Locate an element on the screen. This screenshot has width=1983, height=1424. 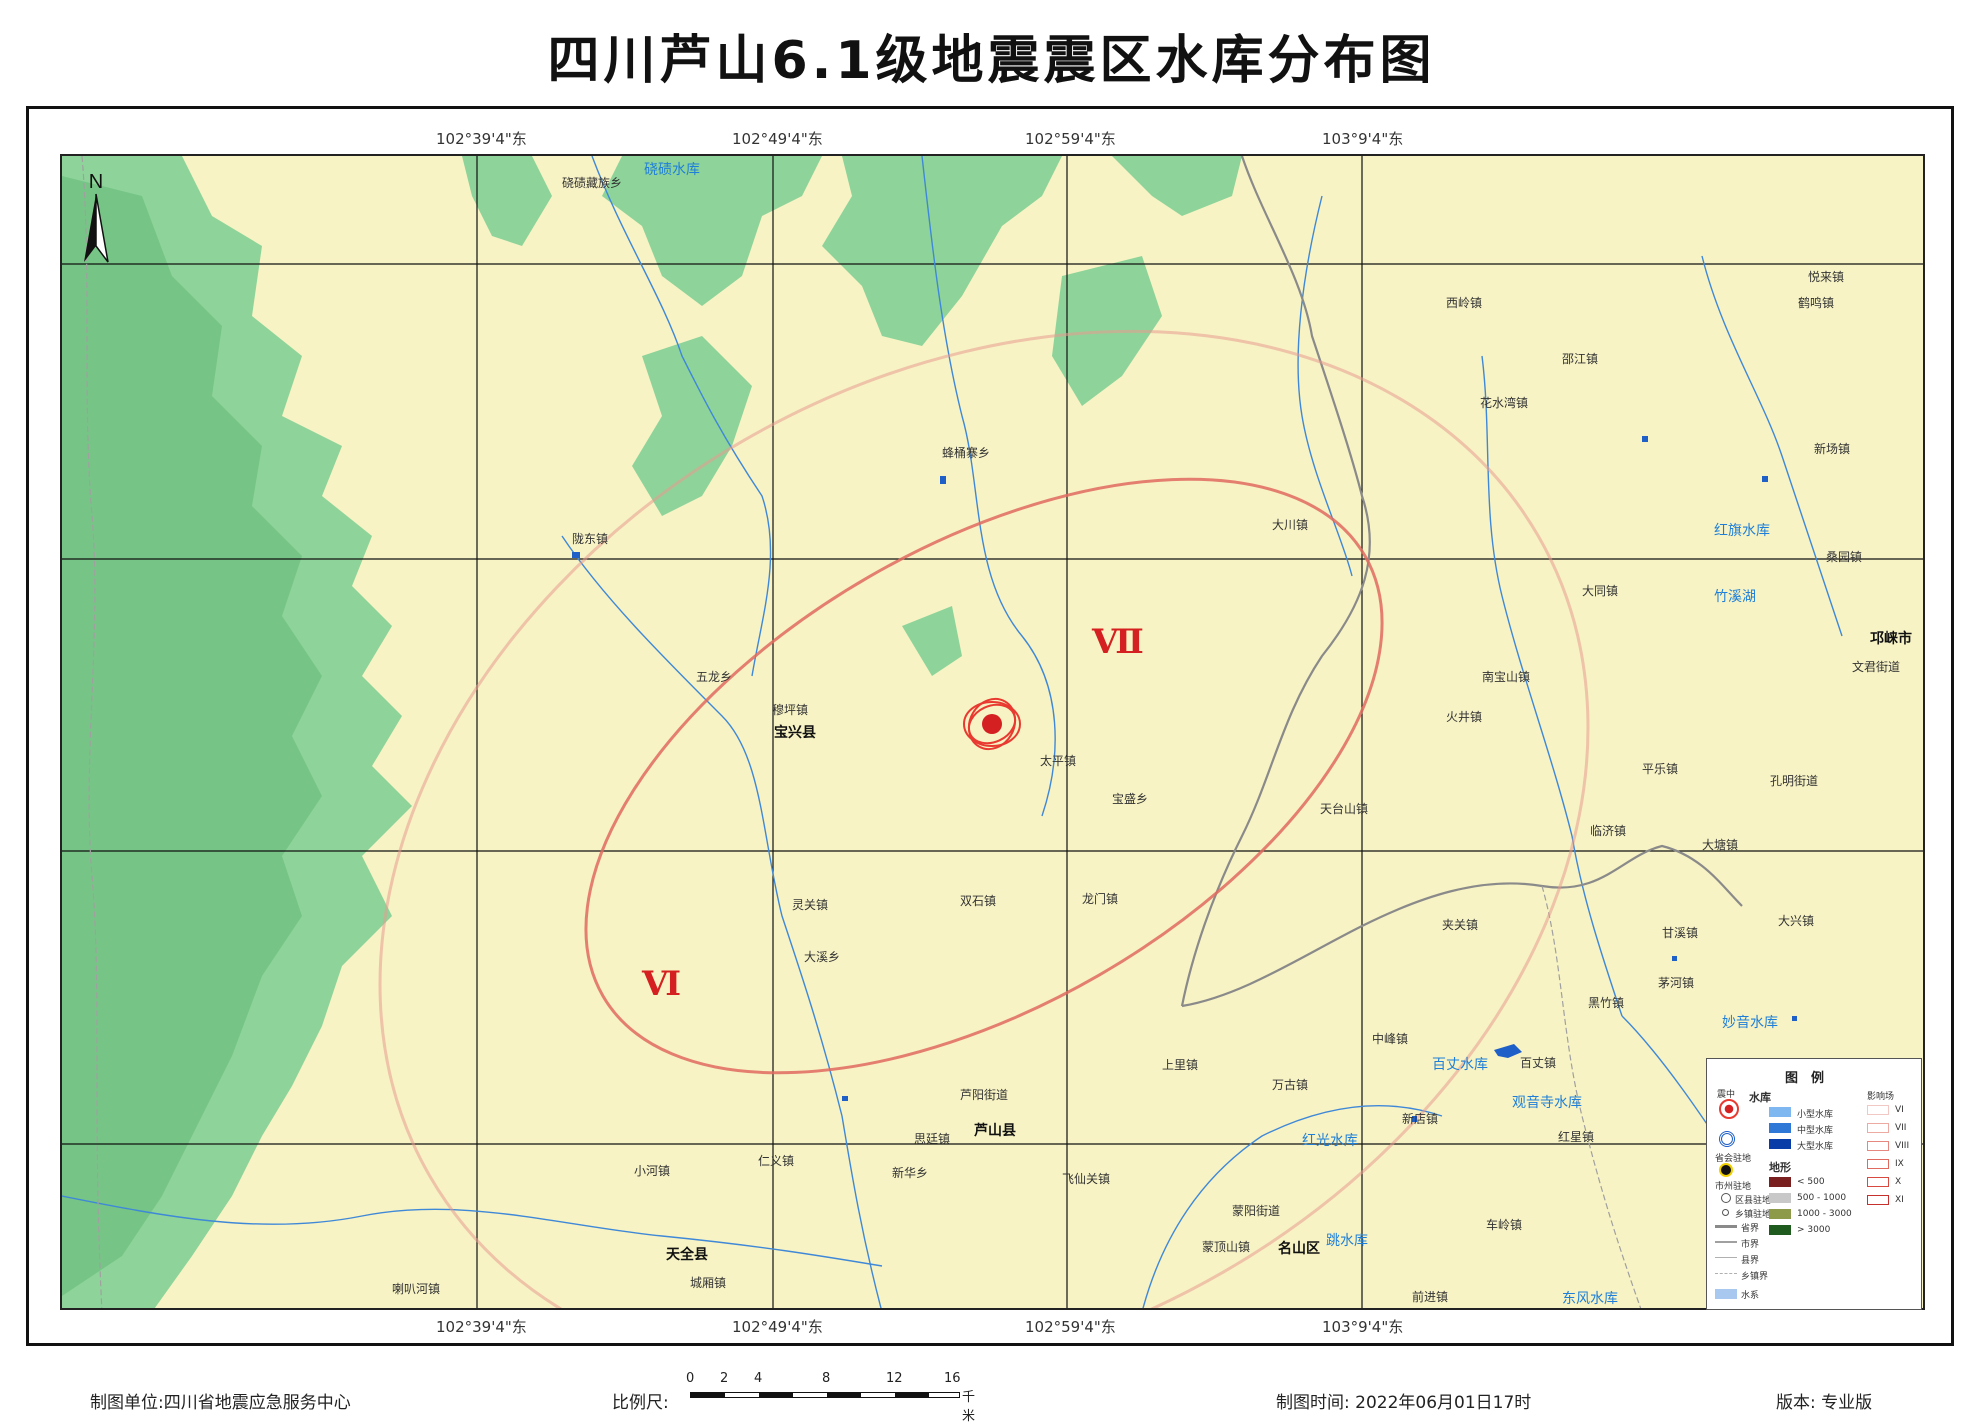
lon-bottom-3: 102°59'4"东 is located at coordinates (1070, 1327).